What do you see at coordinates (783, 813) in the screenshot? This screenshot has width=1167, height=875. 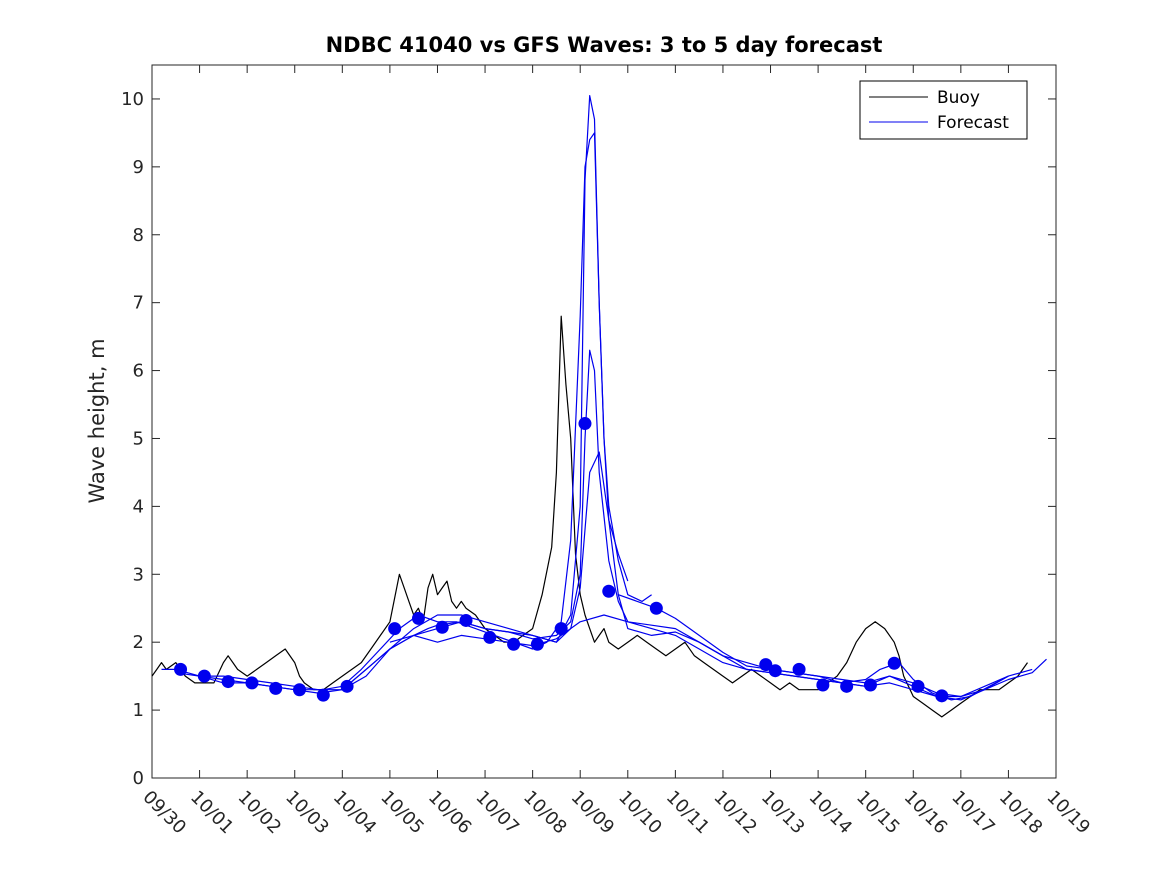 I see `x-tick-label: 10/13` at bounding box center [783, 813].